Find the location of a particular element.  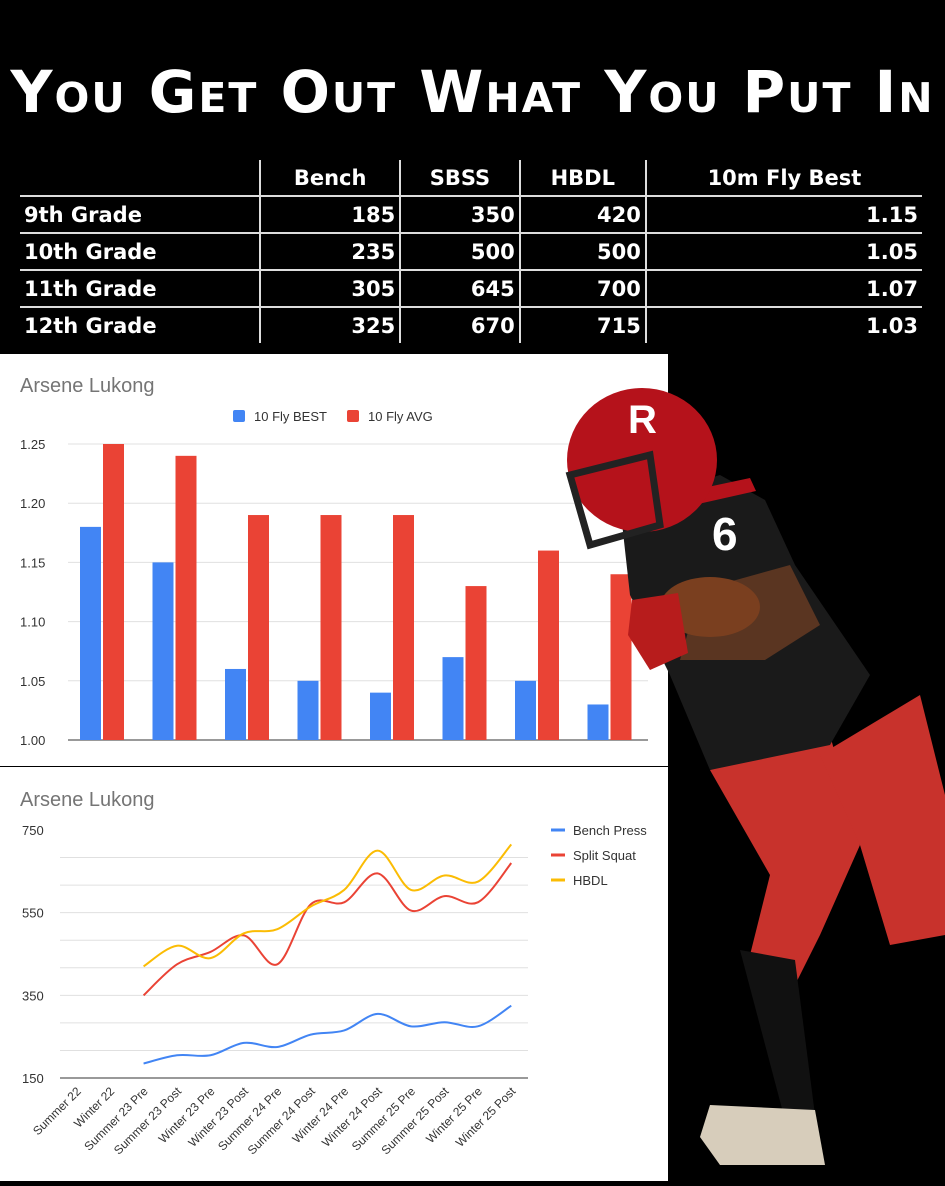

line-y-tick-label: 150 is located at coordinates (33, 1078).